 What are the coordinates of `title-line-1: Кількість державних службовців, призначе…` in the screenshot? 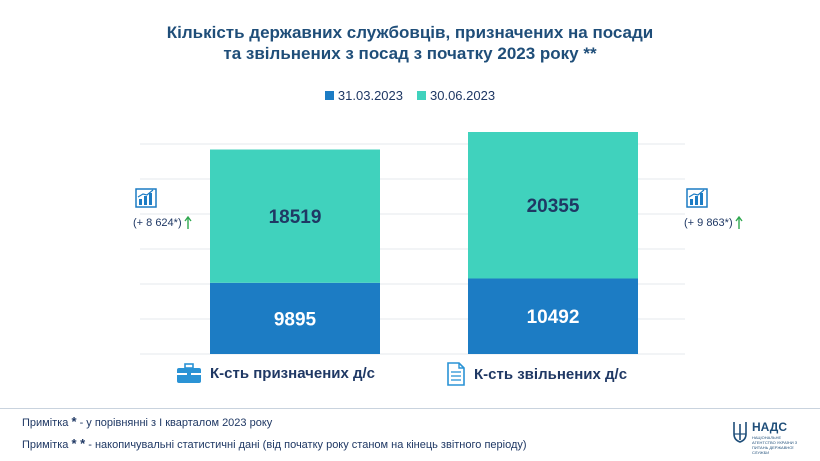 It's located at (410, 32).